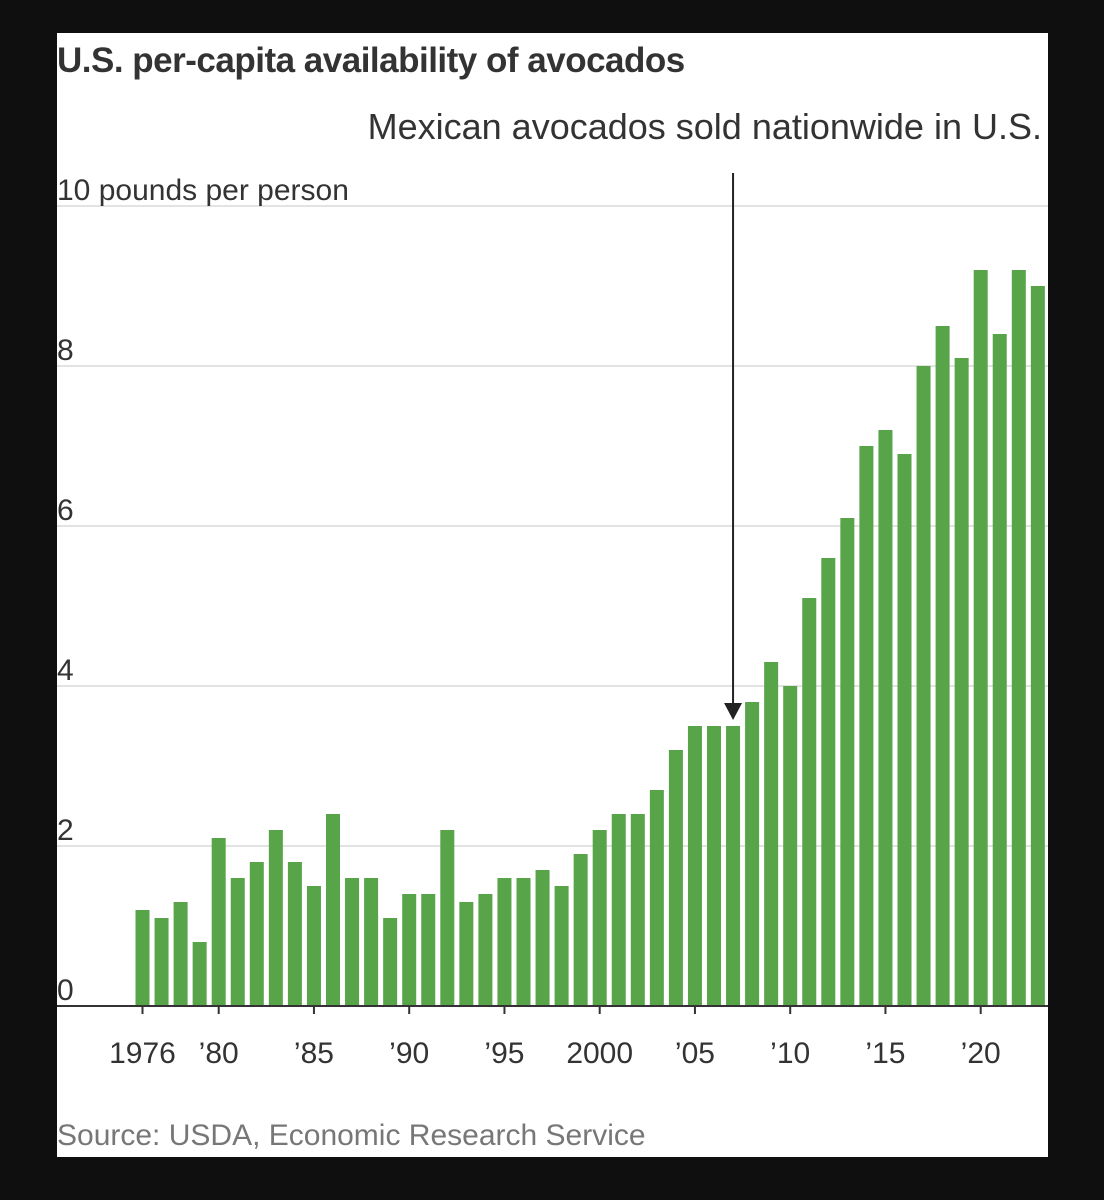 The height and width of the screenshot is (1200, 1104). Describe the element at coordinates (733, 711) in the screenshot. I see `annotation-arrow-head` at that location.